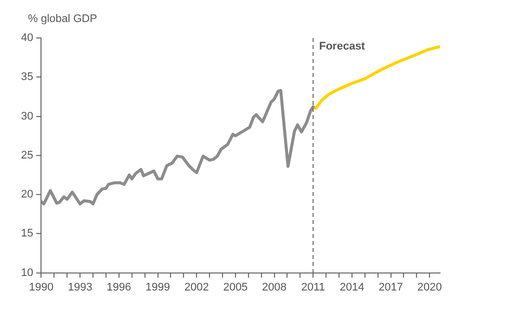 This screenshot has width=528, height=331. Describe the element at coordinates (158, 287) in the screenshot. I see `x-tick-label: 1999` at that location.